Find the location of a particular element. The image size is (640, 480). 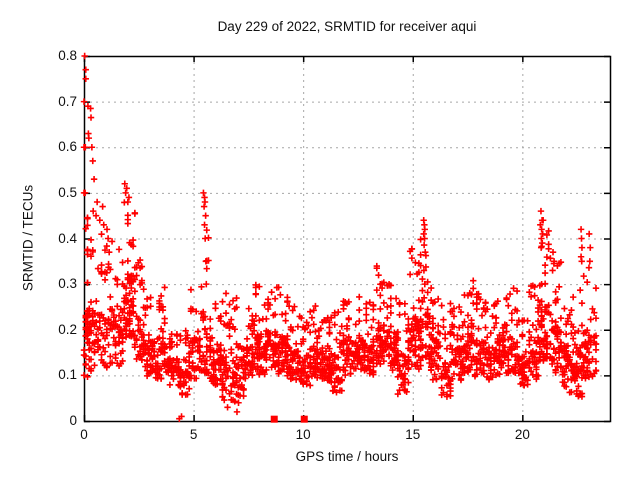

x-axis-label: GPS time / hours is located at coordinates (347, 456).